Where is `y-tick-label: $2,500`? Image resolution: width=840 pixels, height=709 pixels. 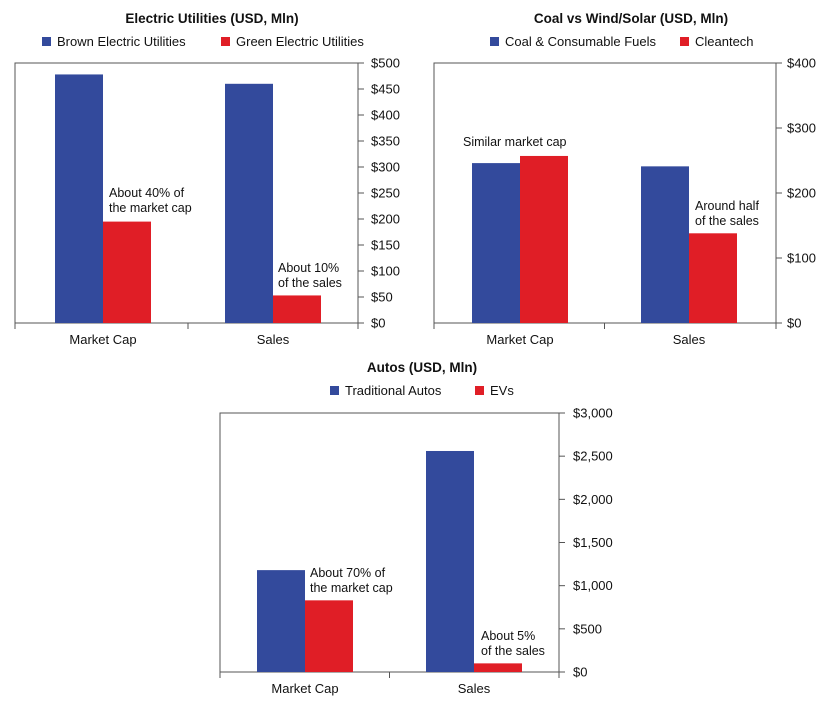 y-tick-label: $2,500 is located at coordinates (593, 456).